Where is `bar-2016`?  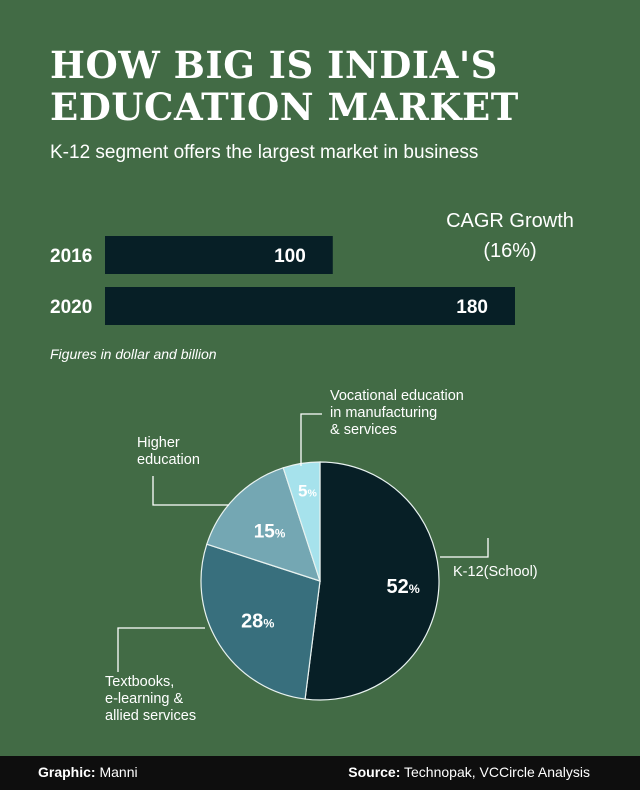 bar-2016 is located at coordinates (219, 255).